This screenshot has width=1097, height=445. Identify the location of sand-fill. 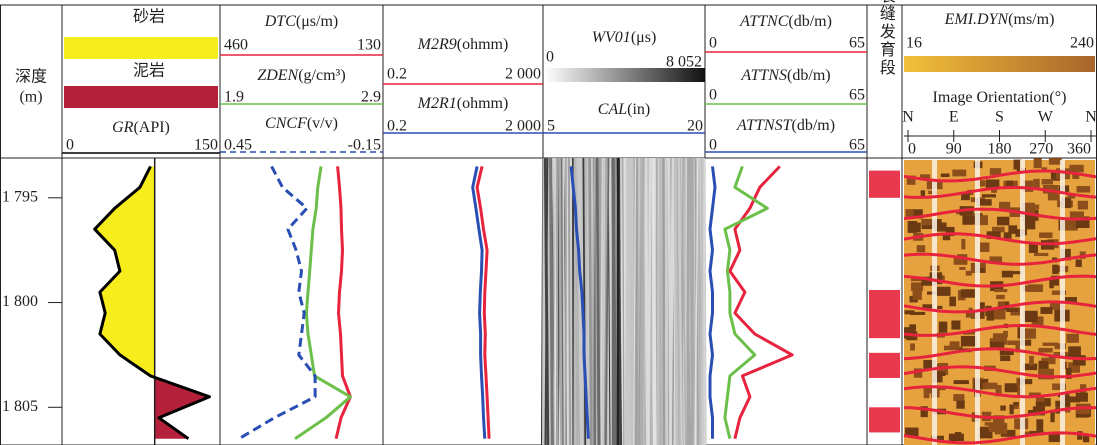
(124, 302).